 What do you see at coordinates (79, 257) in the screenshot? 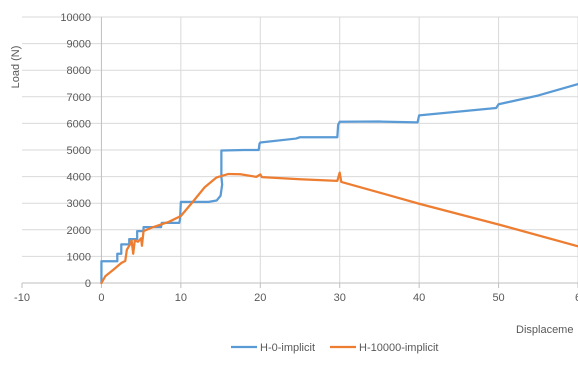
I see `y-tick-label: 1000` at bounding box center [79, 257].